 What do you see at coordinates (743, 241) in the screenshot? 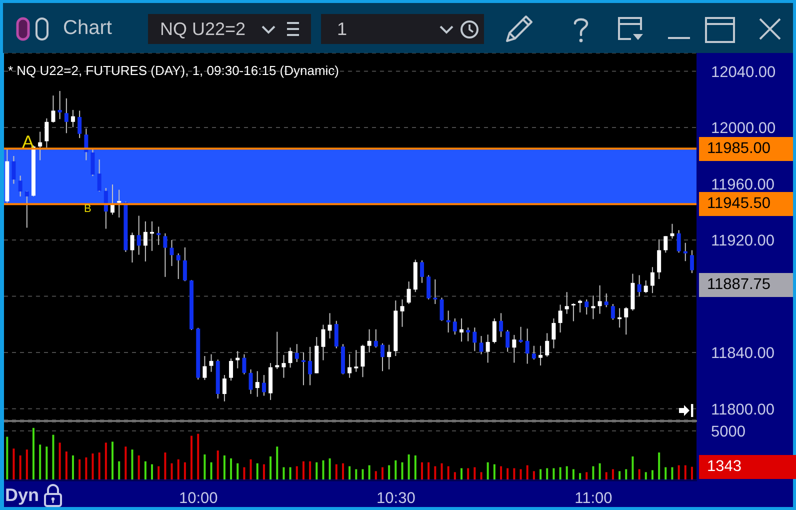
I see `y-tick-label: 11920.00` at bounding box center [743, 241].